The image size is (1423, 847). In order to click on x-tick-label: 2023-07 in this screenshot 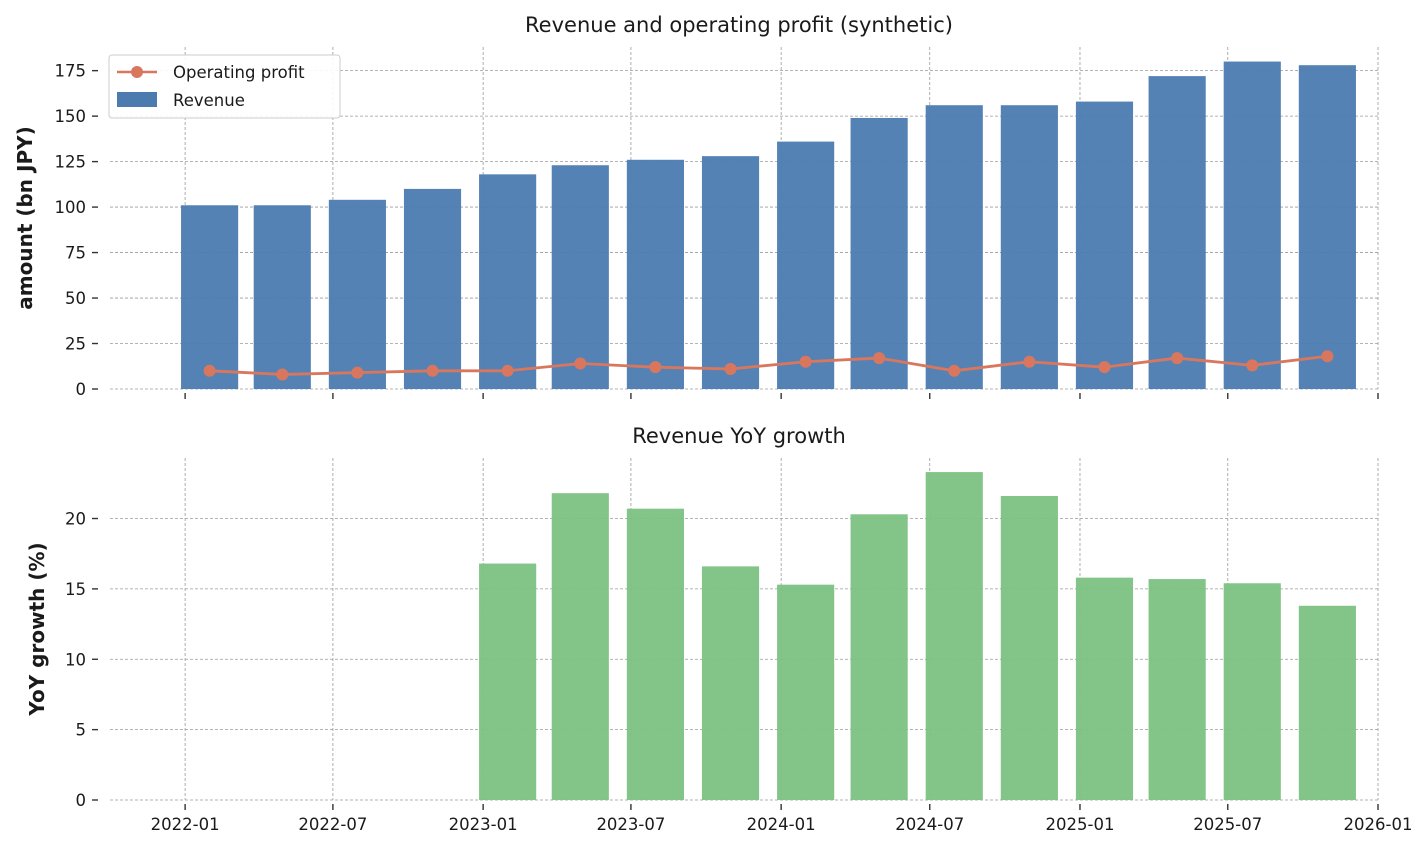, I will do `click(630, 824)`.